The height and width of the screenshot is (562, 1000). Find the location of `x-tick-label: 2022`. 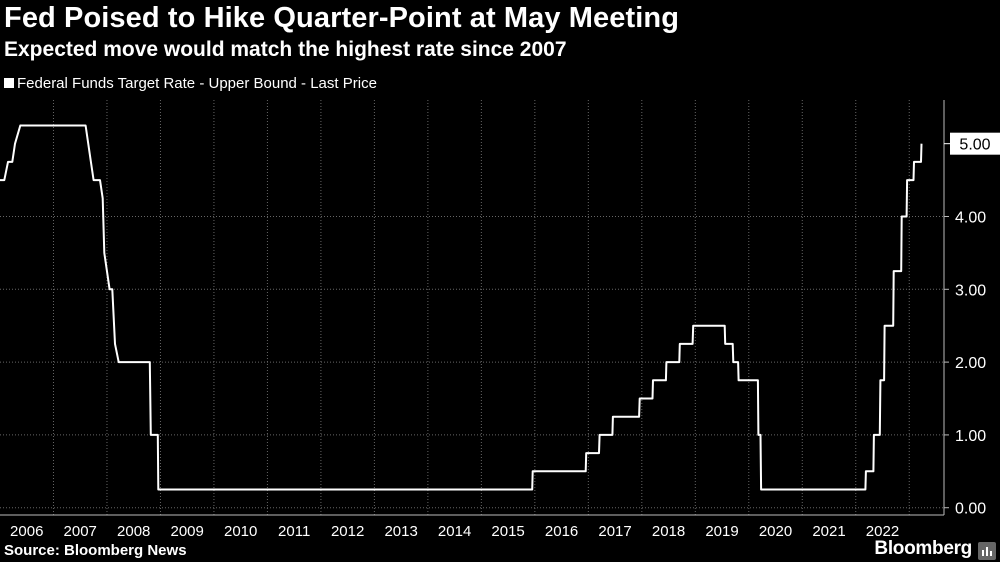

x-tick-label: 2022 is located at coordinates (882, 531).